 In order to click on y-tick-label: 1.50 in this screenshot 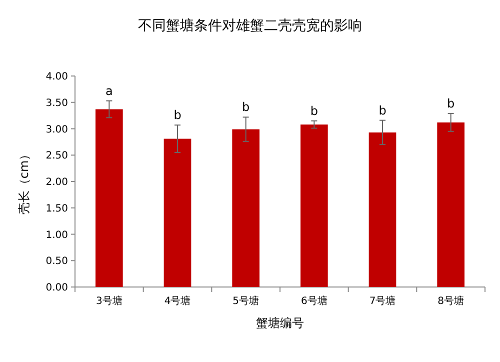, I will do `click(57, 208)`.